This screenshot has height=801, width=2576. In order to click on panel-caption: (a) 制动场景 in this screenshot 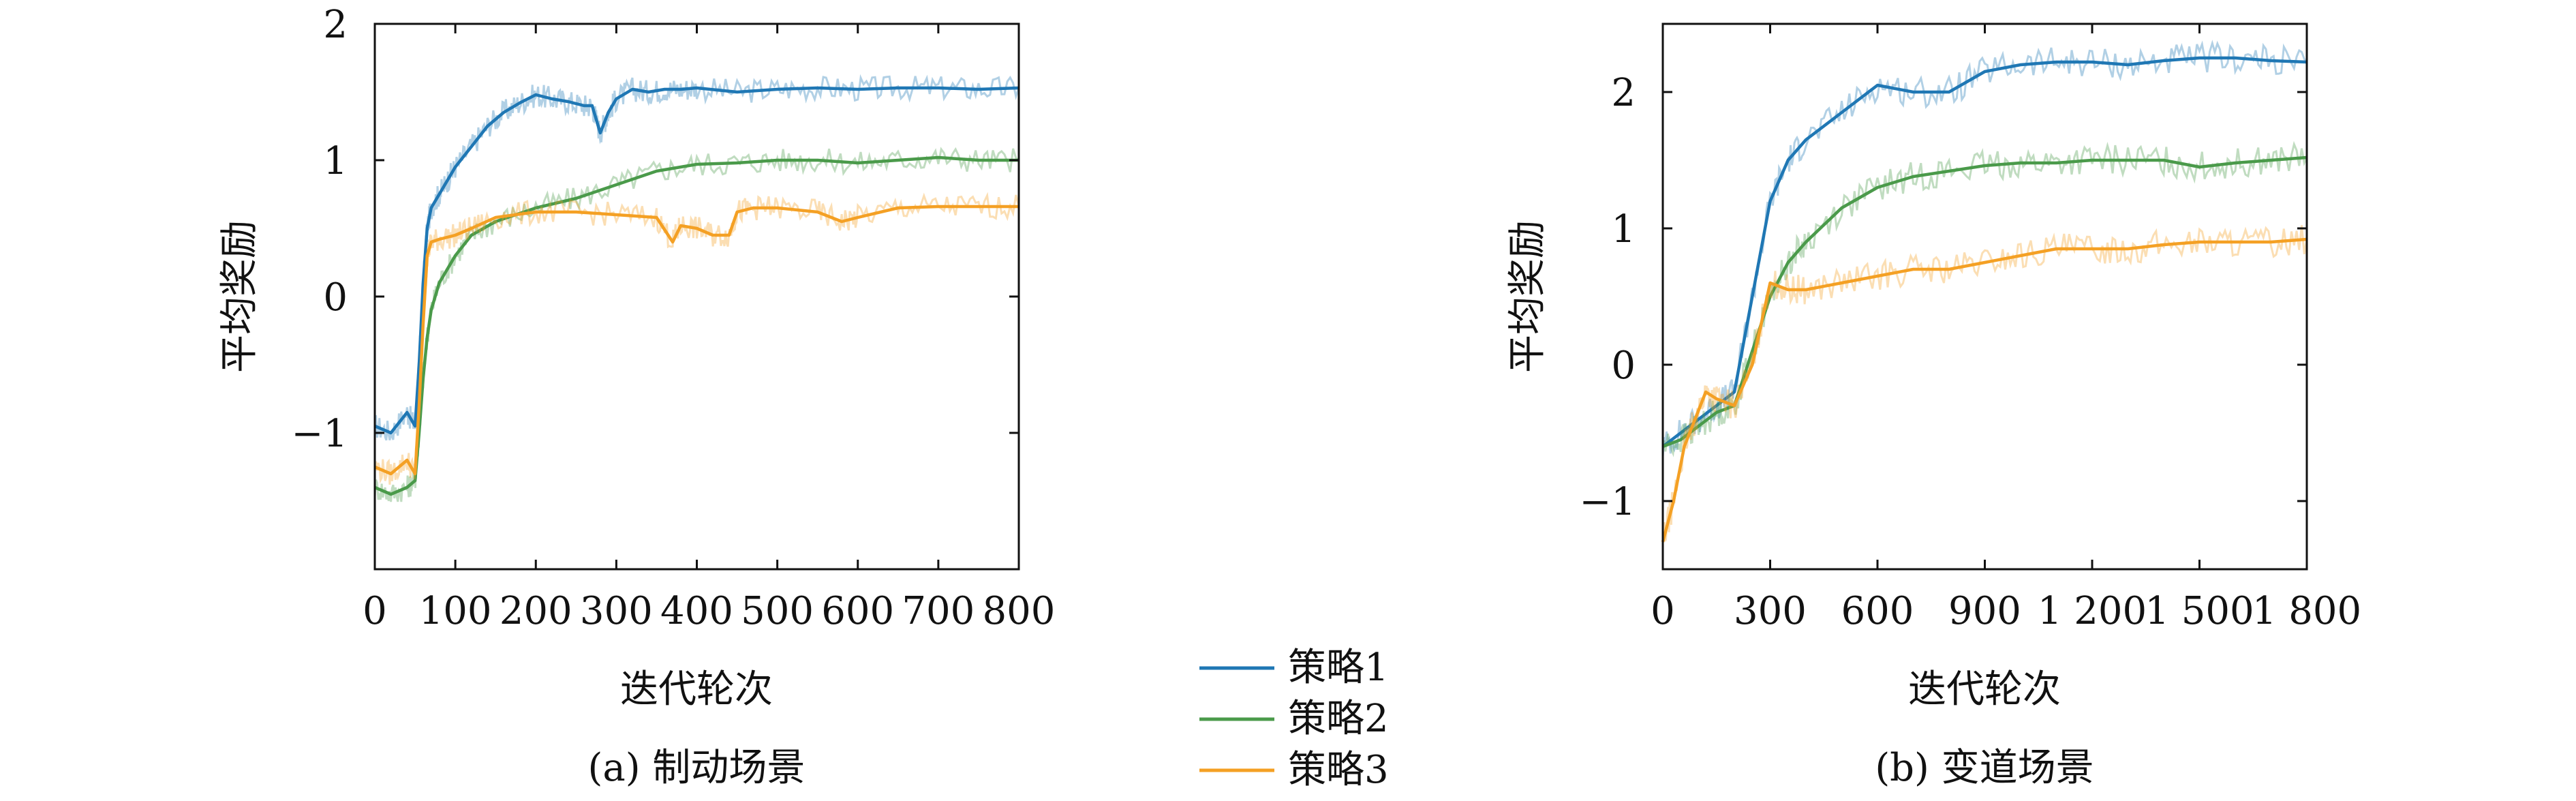, I will do `click(697, 768)`.